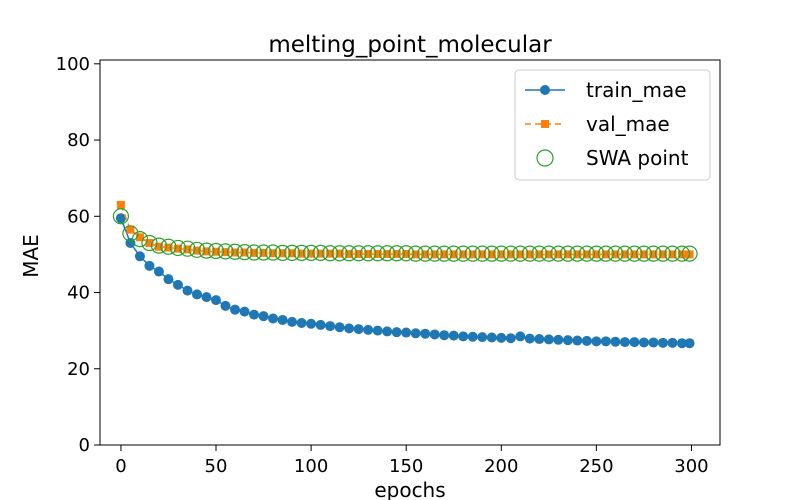  I want to click on val-mae-line, so click(405, 230).